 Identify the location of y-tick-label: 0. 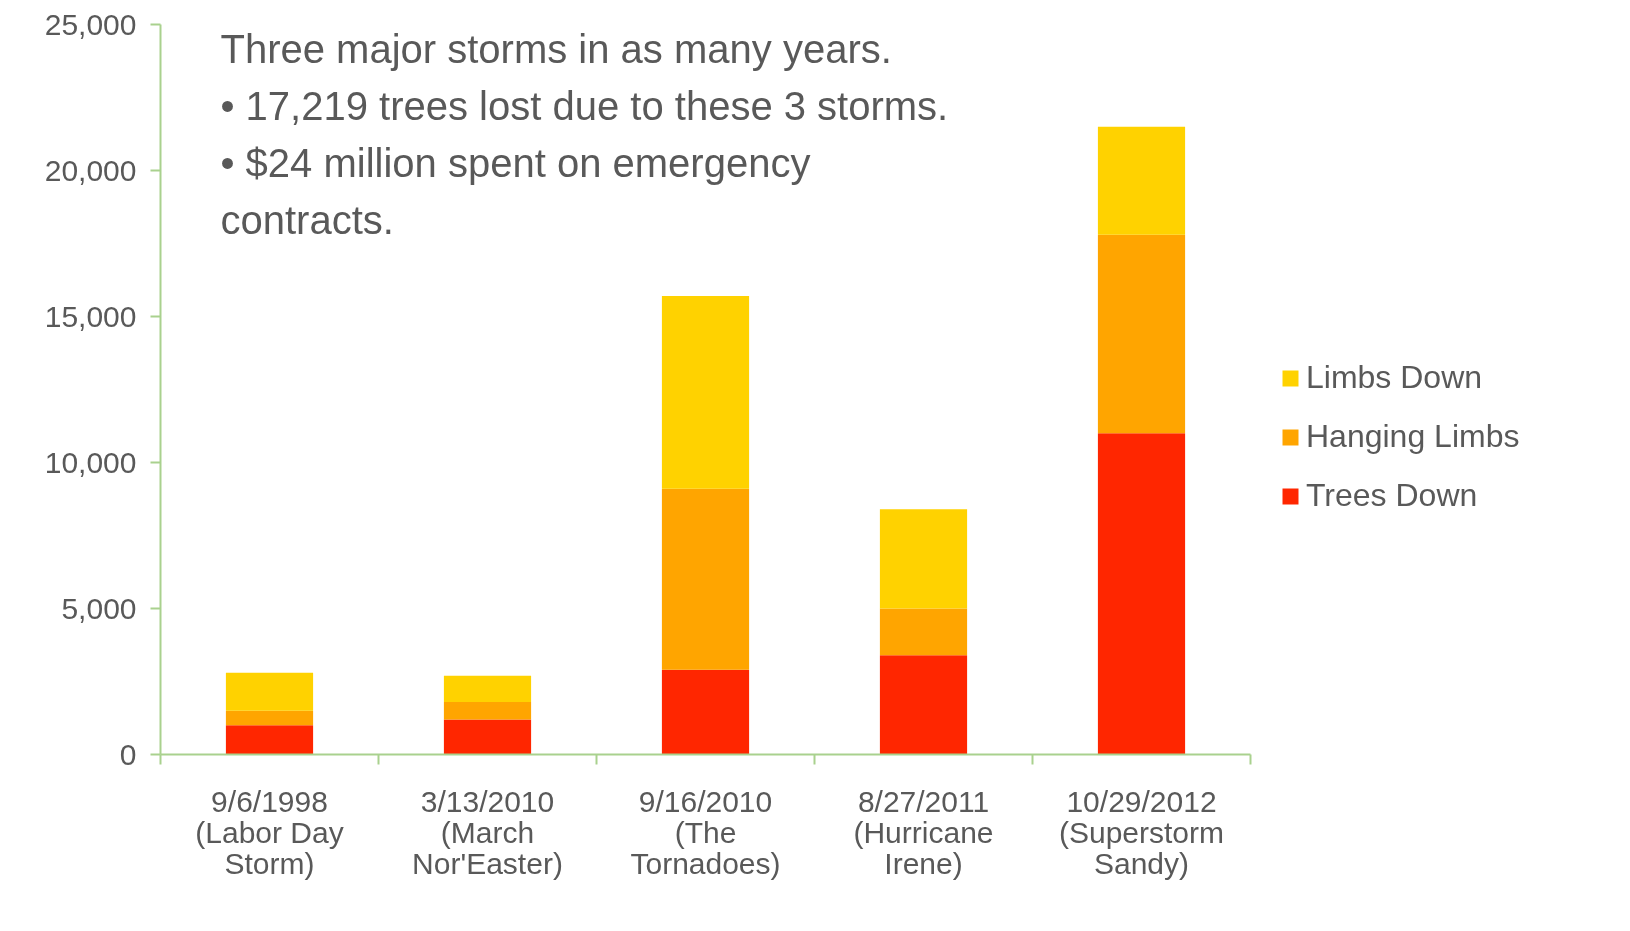
(128, 754).